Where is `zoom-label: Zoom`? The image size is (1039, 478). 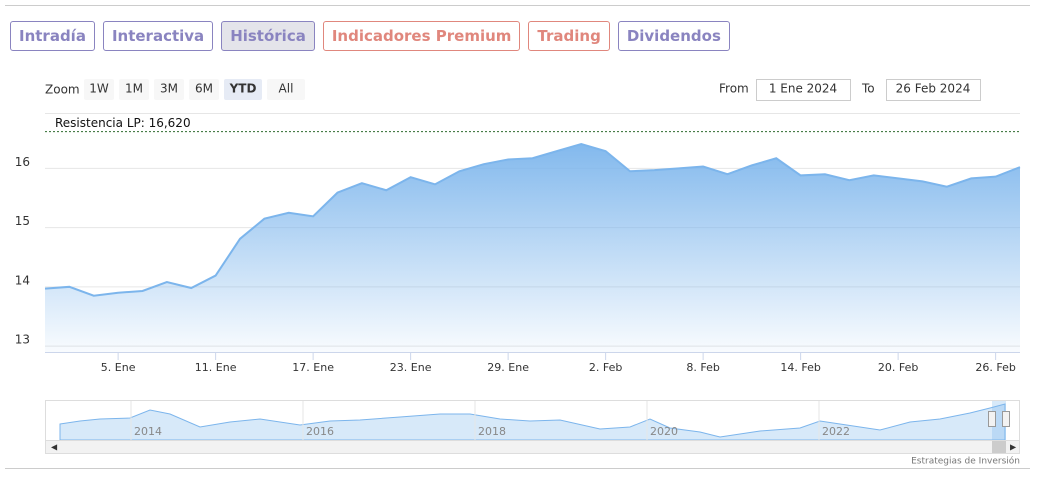 zoom-label: Zoom is located at coordinates (62, 90).